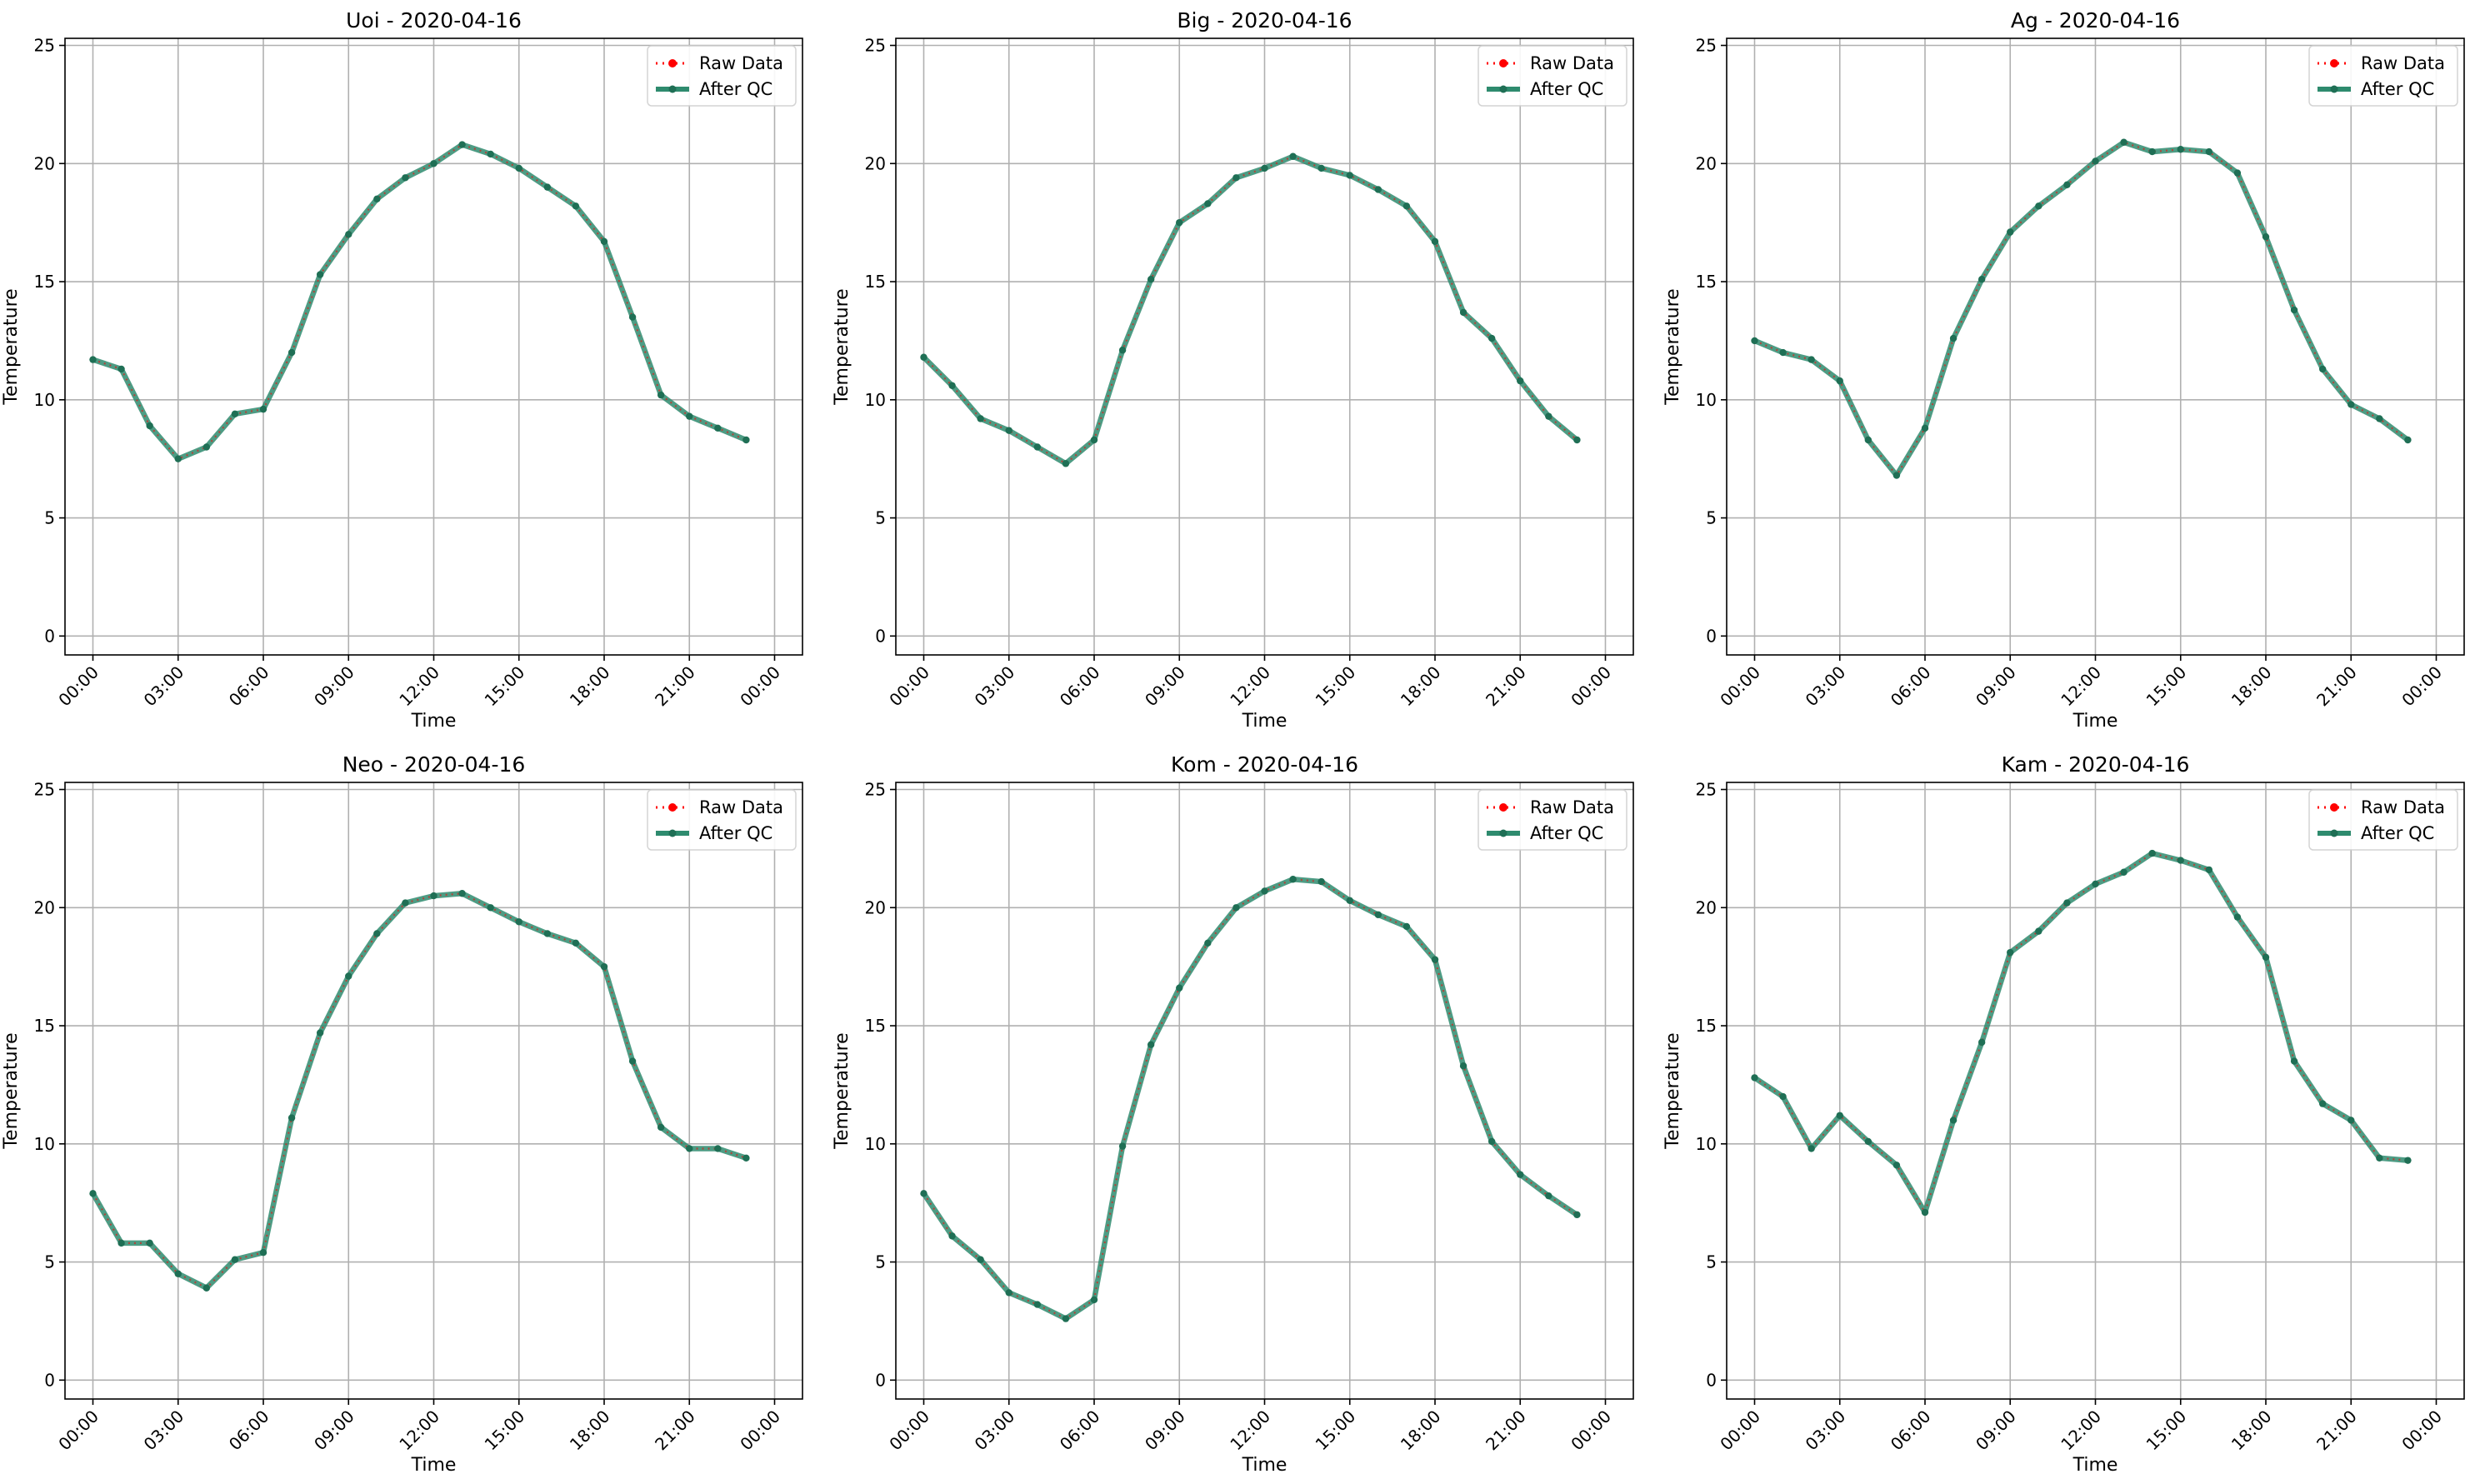 The image size is (2485, 1484). Describe the element at coordinates (1706, 163) in the screenshot. I see `y-tick-label: 20` at that location.